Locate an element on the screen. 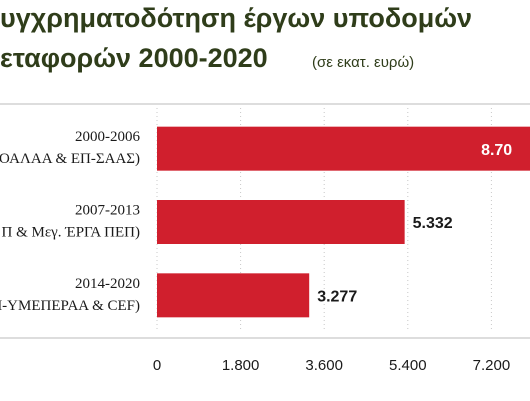  value-label: 8.70 is located at coordinates (496, 150).